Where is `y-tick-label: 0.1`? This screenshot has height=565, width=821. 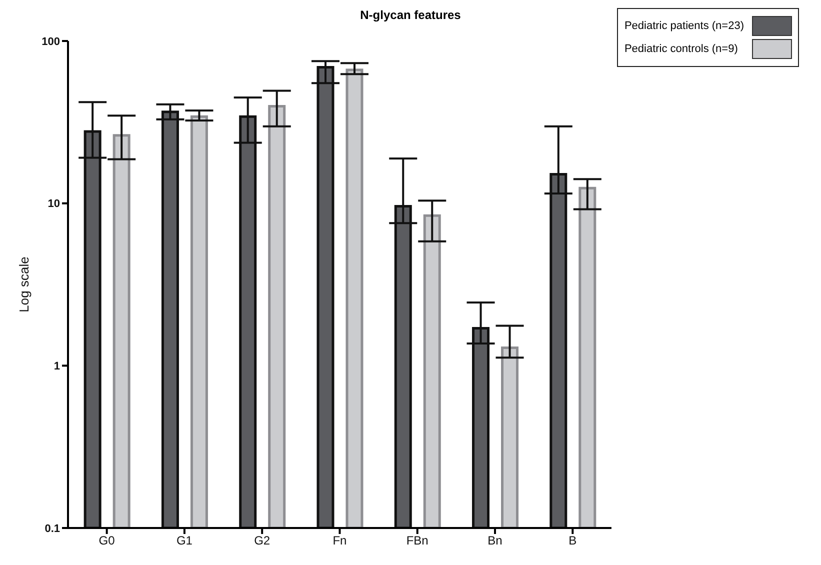 y-tick-label: 0.1 is located at coordinates (52, 528).